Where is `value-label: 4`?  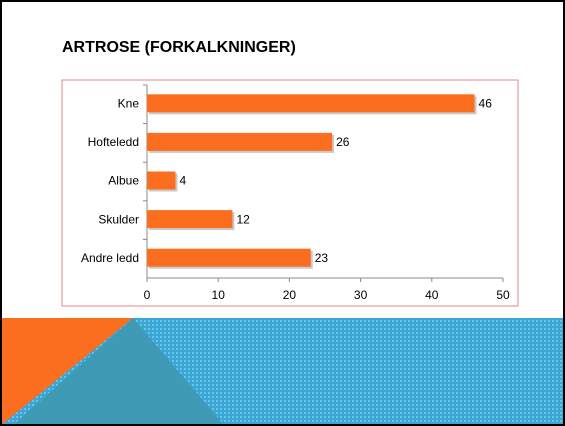 value-label: 4 is located at coordinates (182, 181).